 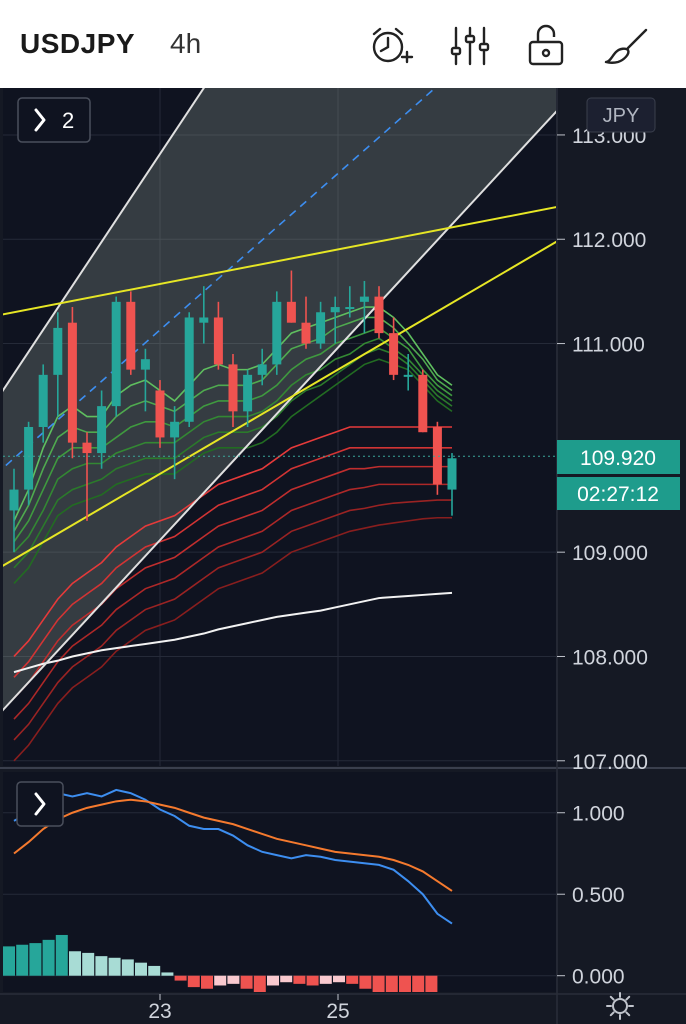 What do you see at coordinates (548, 46) in the screenshot?
I see `unlock-icon` at bounding box center [548, 46].